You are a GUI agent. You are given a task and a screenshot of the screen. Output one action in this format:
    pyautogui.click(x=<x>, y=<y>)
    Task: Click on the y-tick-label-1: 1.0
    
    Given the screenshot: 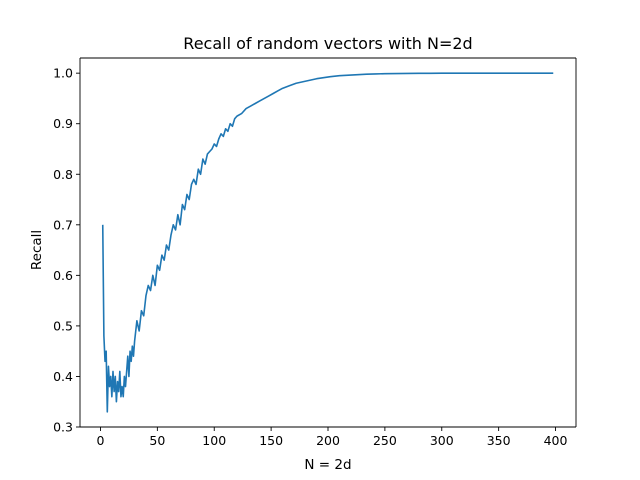 What is the action you would take?
    pyautogui.click(x=63, y=73)
    